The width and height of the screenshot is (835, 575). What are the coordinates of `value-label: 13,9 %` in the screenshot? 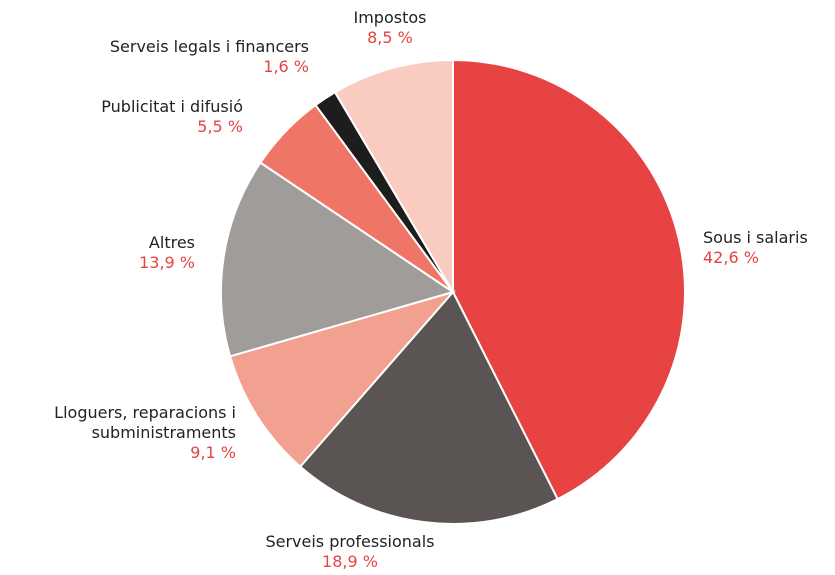 It's located at (167, 262).